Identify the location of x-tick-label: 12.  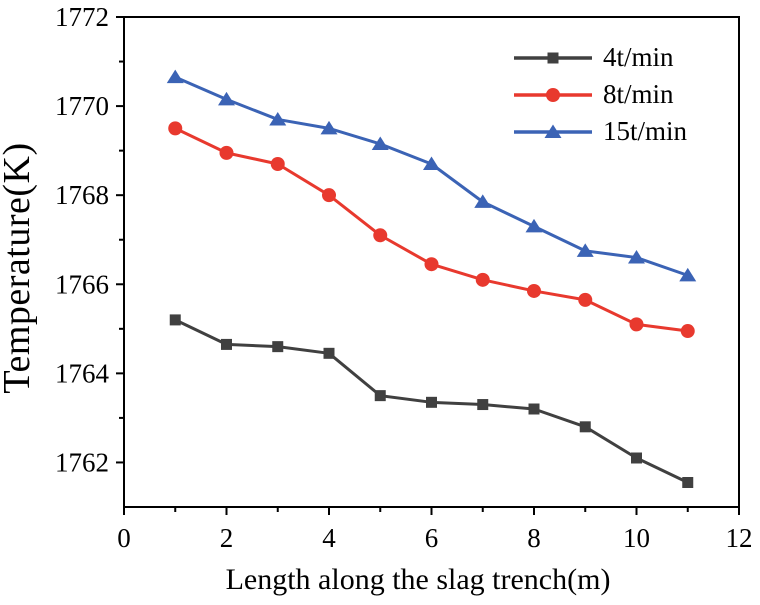
(739, 538).